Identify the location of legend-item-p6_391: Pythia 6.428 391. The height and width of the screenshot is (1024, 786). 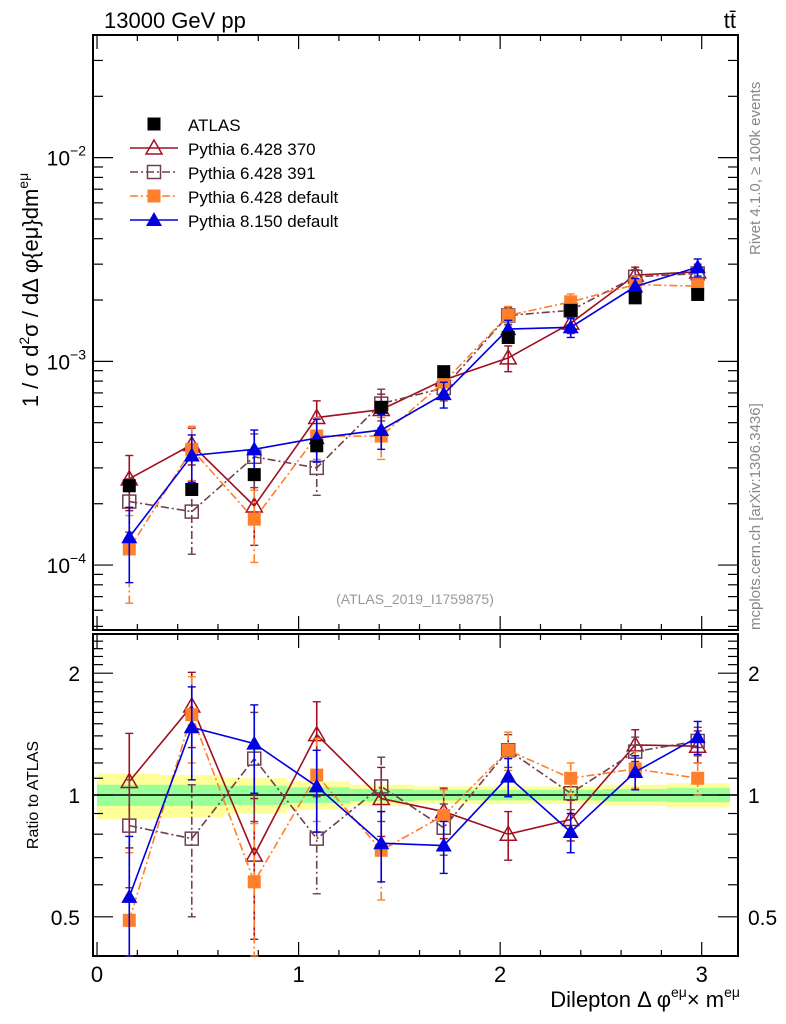
(223, 173).